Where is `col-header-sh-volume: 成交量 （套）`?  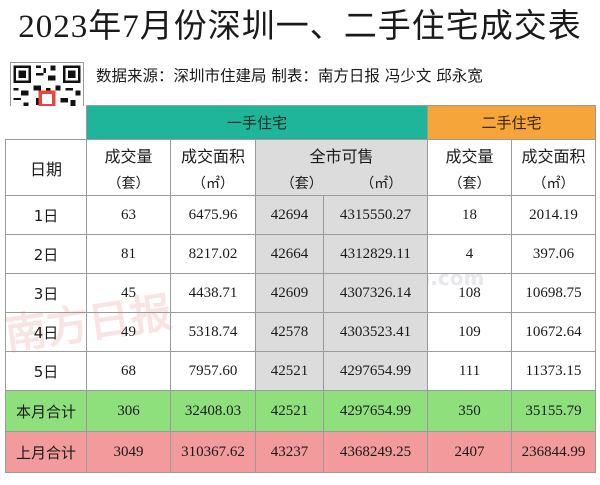
col-header-sh-volume: 成交量 （套） is located at coordinates (470, 167).